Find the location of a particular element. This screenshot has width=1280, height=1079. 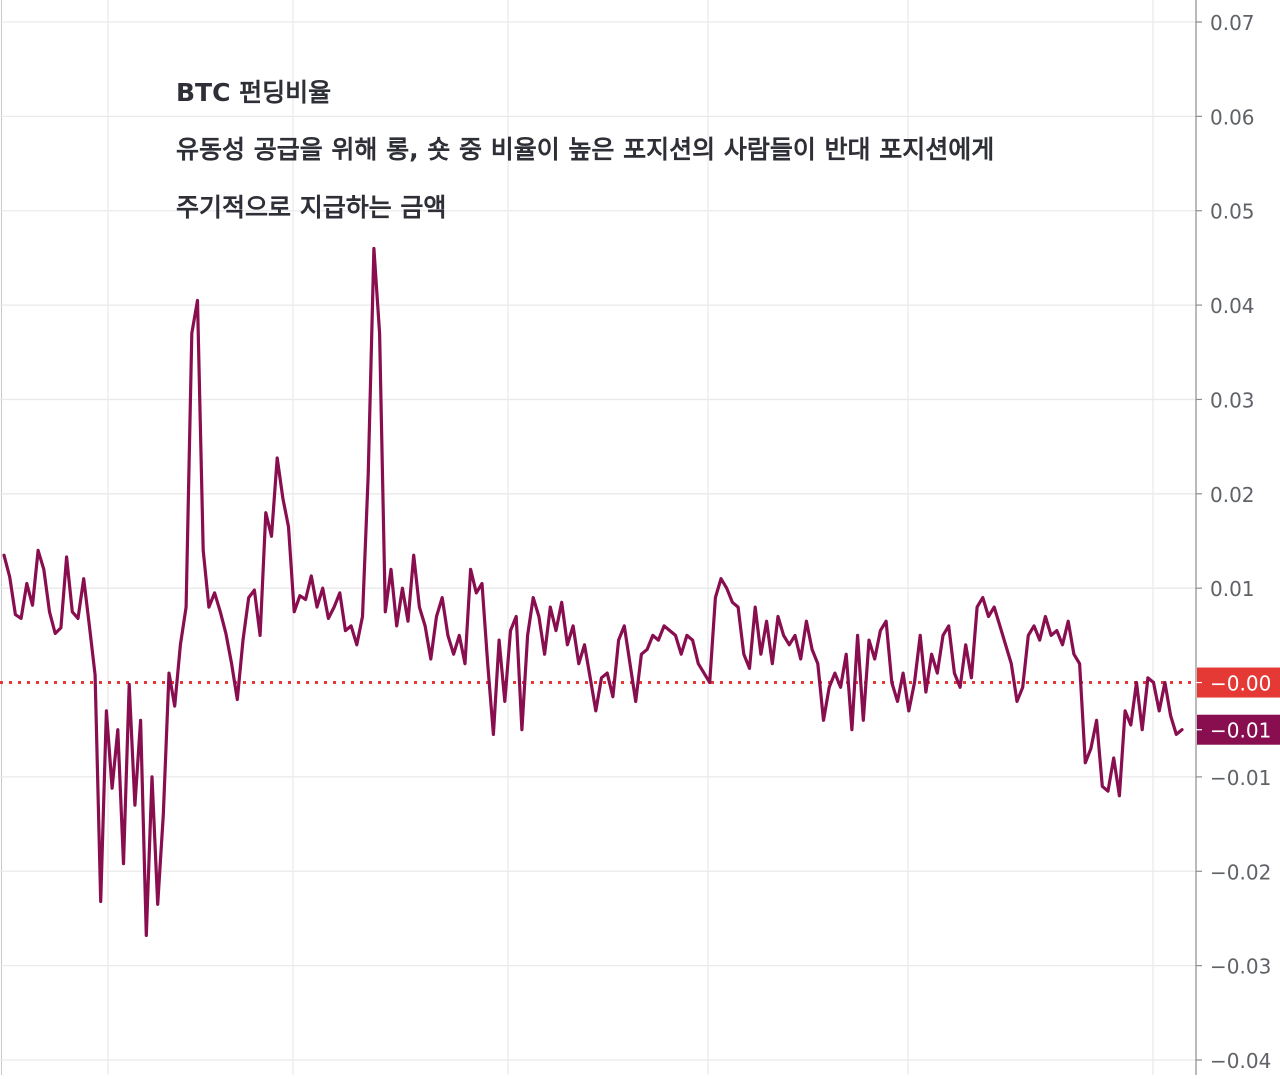

y-tick-label: −0.02 is located at coordinates (1240, 872).